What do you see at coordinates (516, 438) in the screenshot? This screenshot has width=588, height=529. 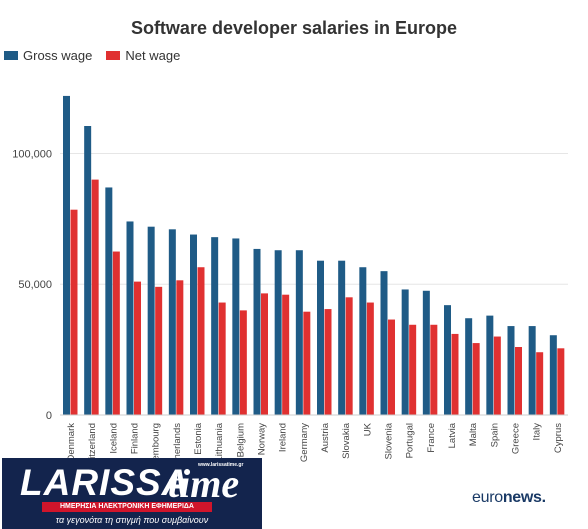 I see `x-category-label: Greece` at bounding box center [516, 438].